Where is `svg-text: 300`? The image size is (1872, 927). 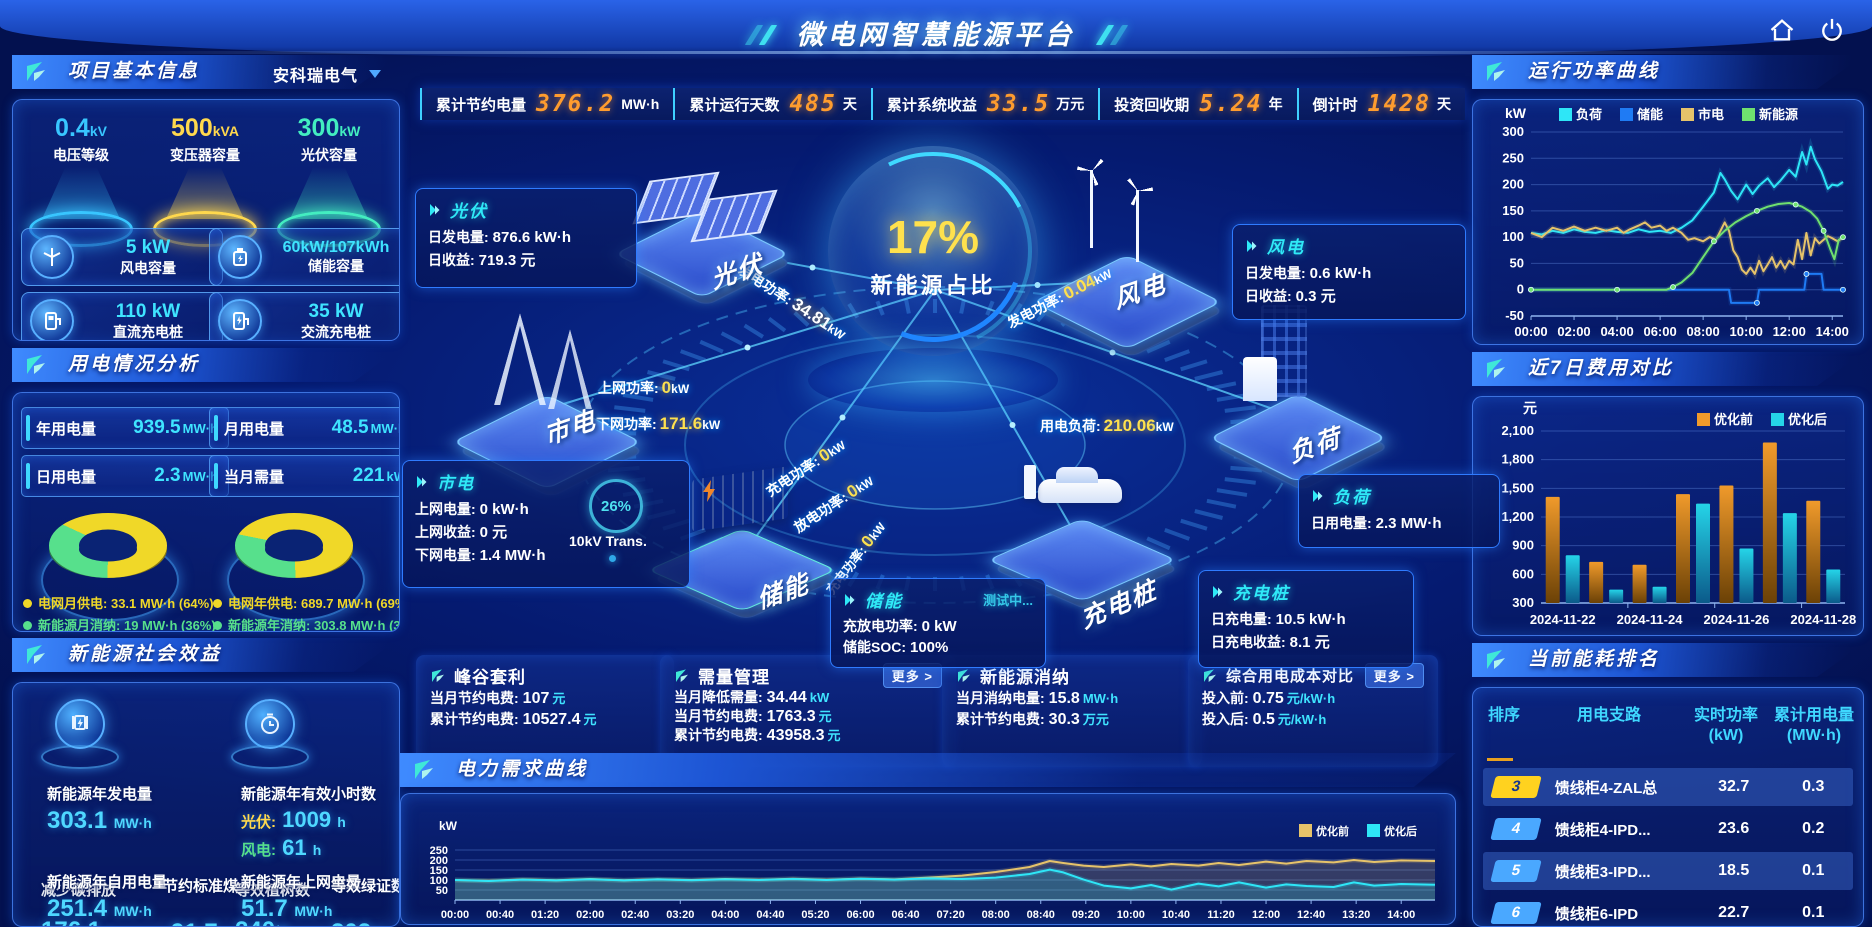 svg-text: 300 is located at coordinates (1523, 602).